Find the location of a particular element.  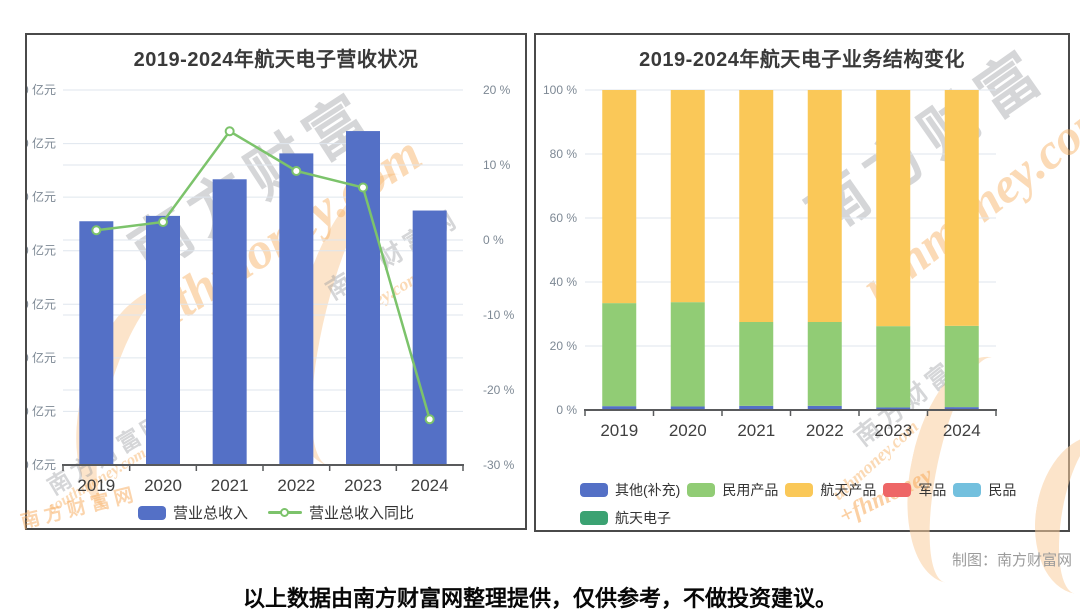

segment-2019-民用产品 is located at coordinates (619, 355).